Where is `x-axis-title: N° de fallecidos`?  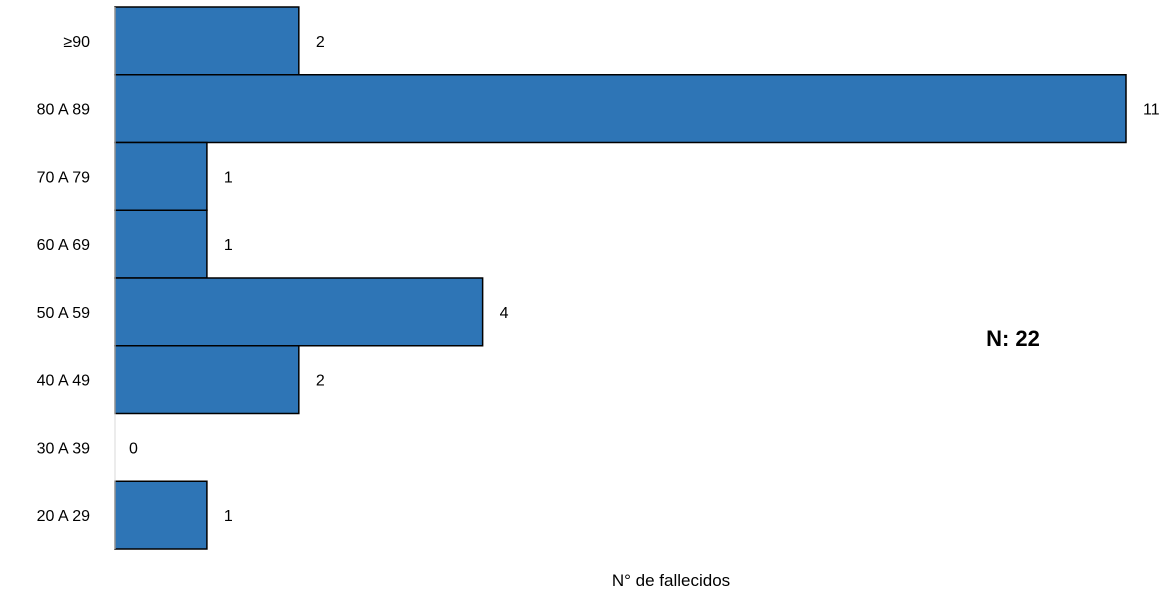
x-axis-title: N° de fallecidos is located at coordinates (671, 580).